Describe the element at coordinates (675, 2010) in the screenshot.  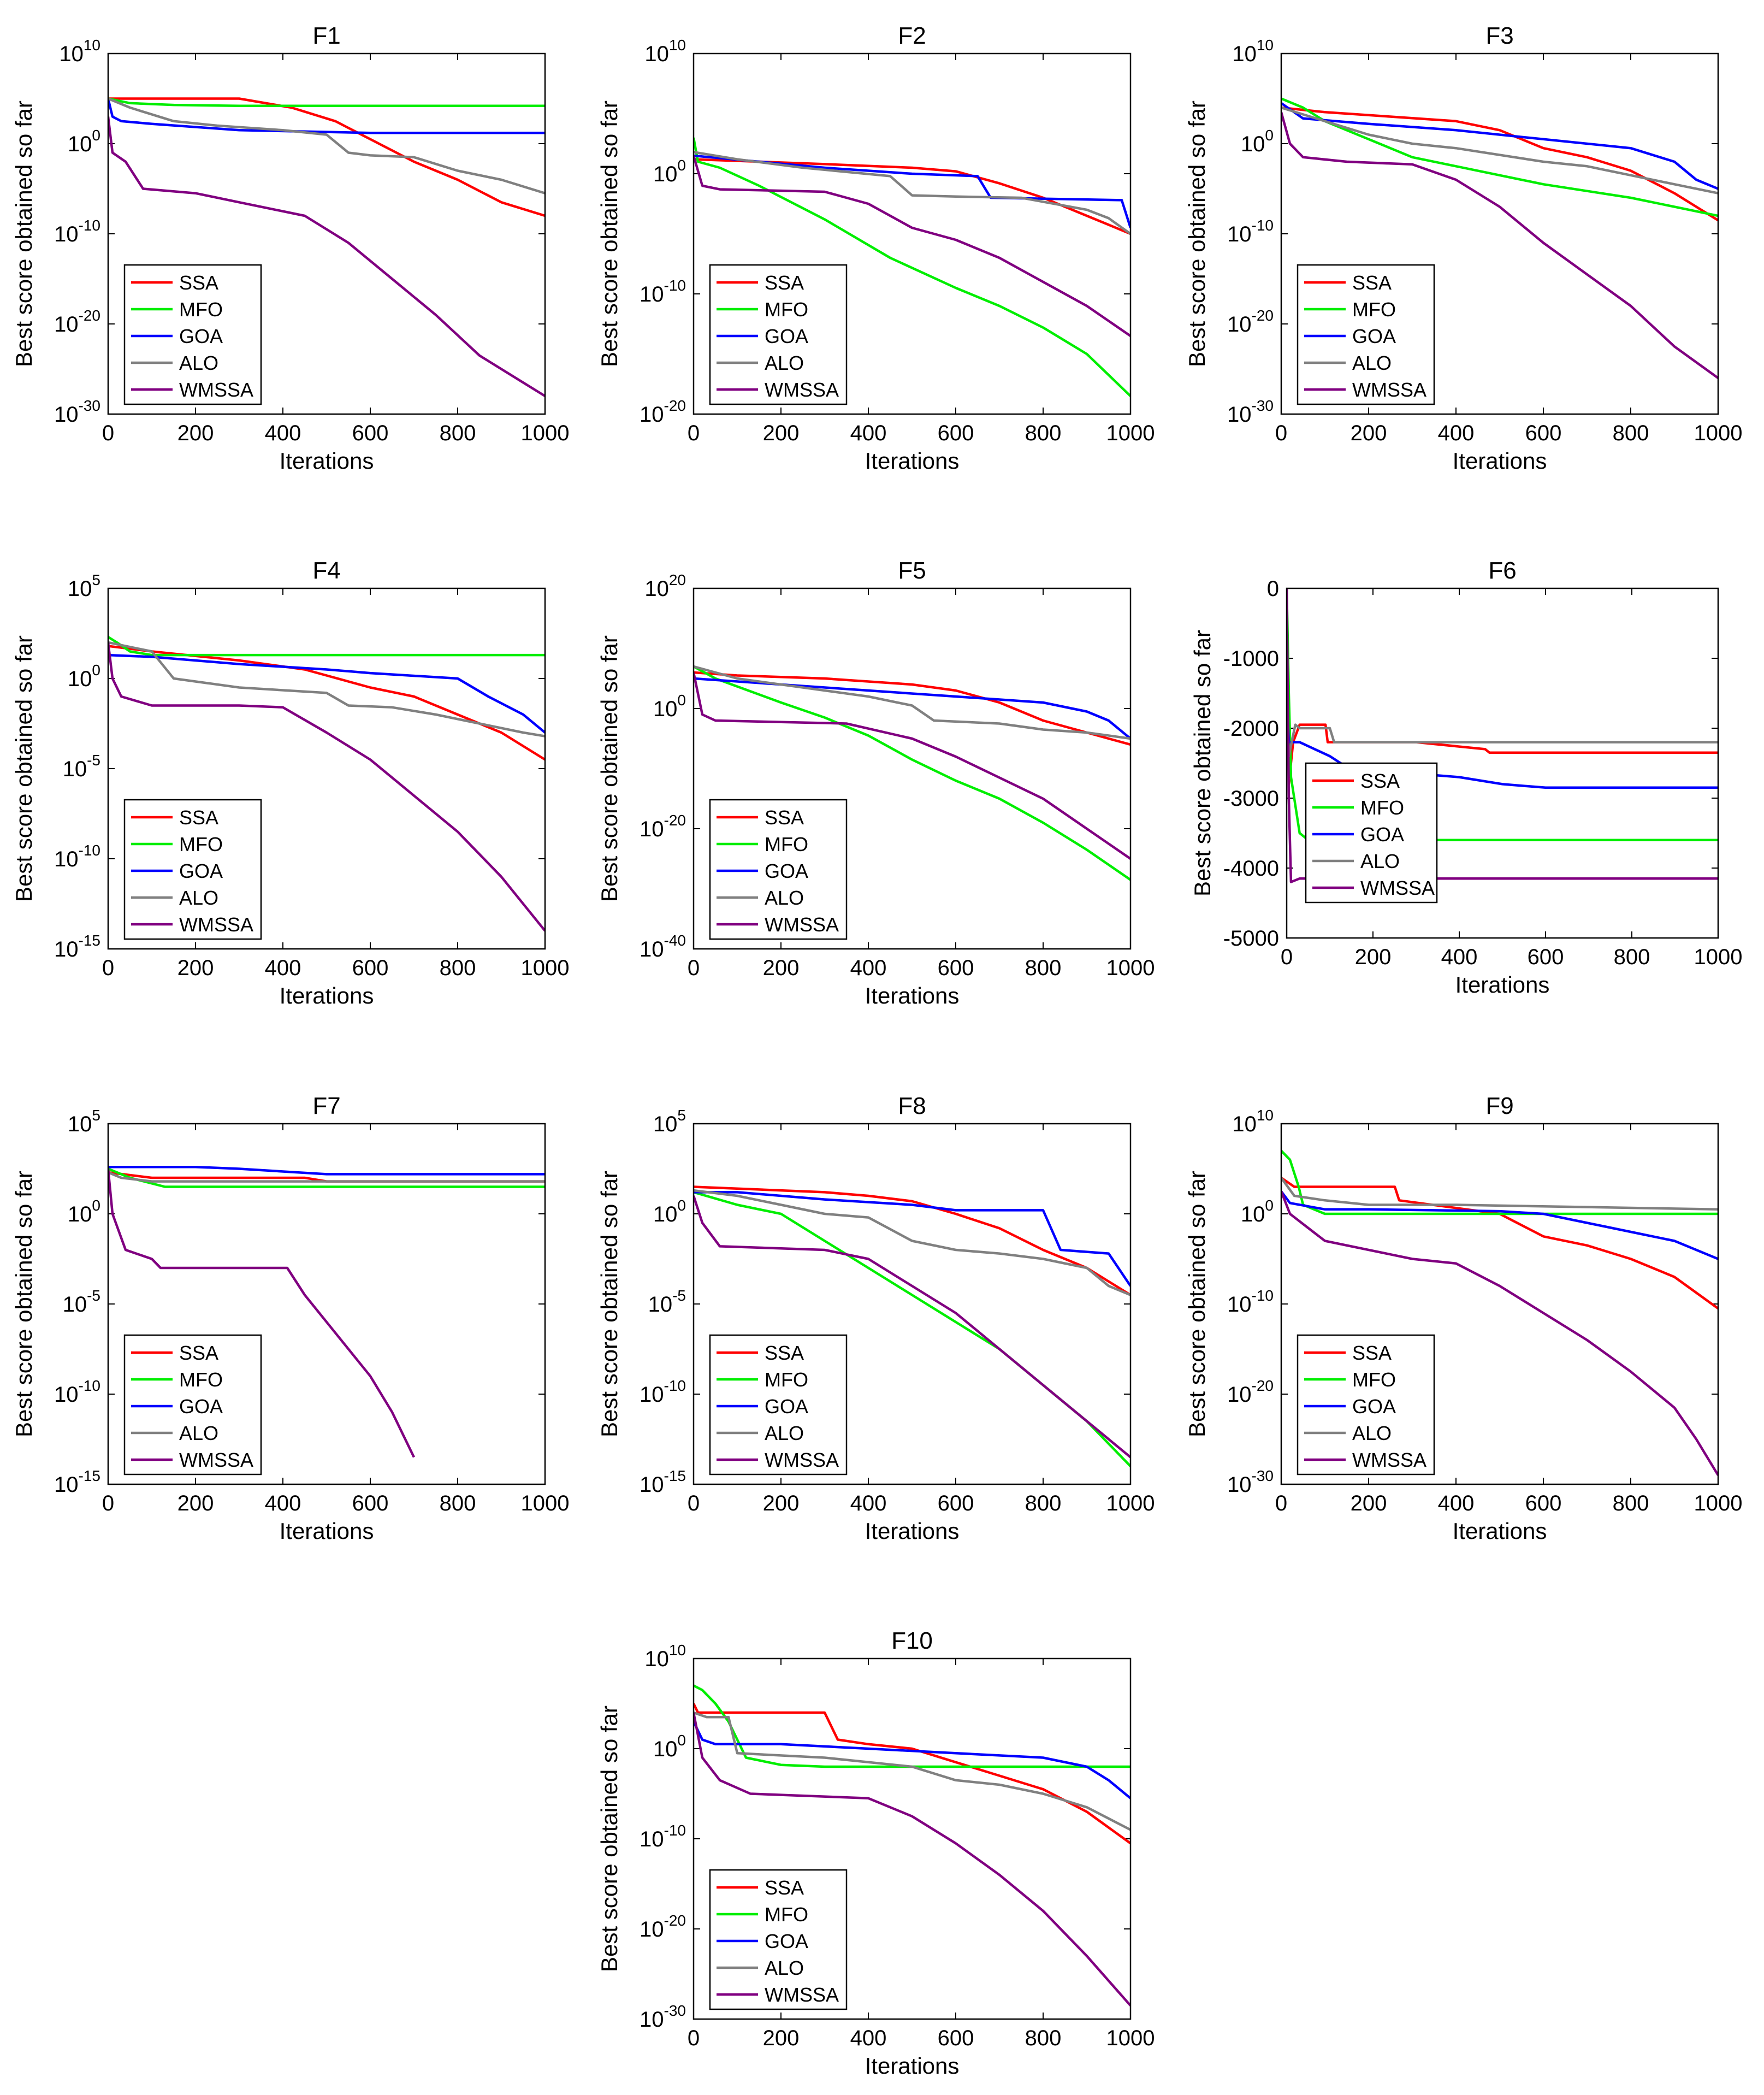
I see `y-tick-exponent: -30` at that location.